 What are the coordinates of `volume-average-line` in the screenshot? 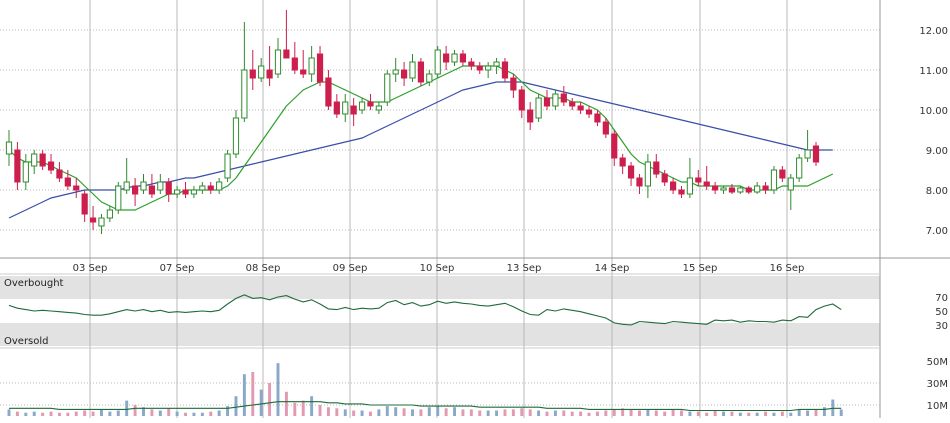 It's located at (425, 406).